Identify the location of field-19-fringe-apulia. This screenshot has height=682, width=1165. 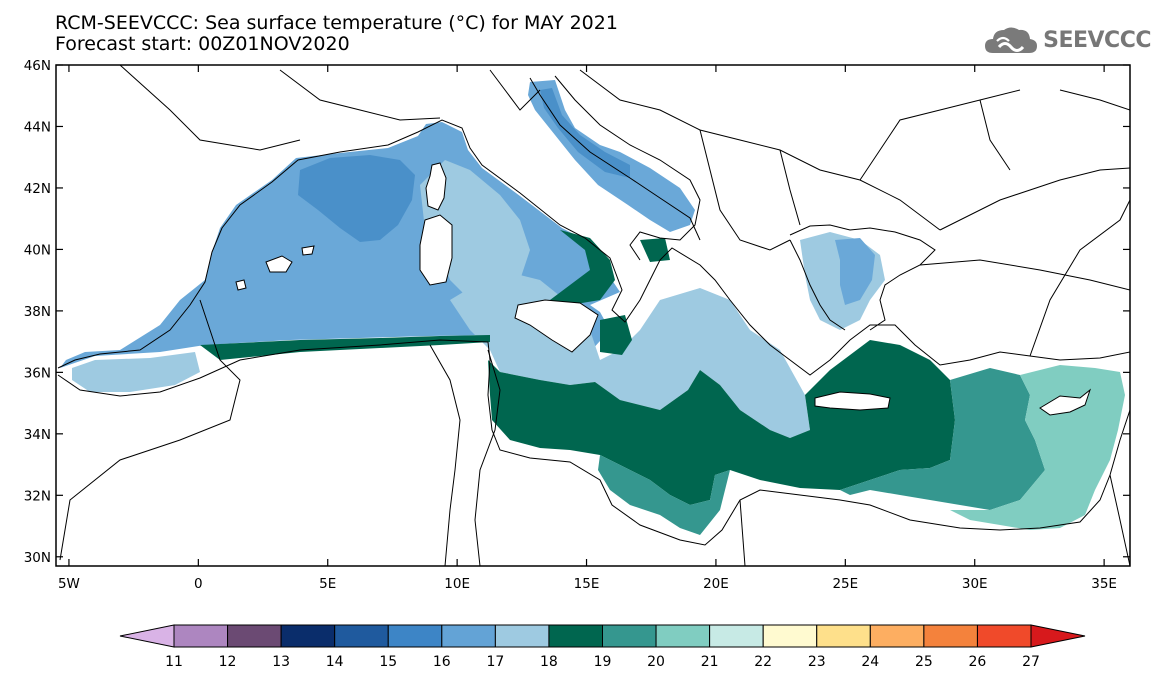
(655, 250).